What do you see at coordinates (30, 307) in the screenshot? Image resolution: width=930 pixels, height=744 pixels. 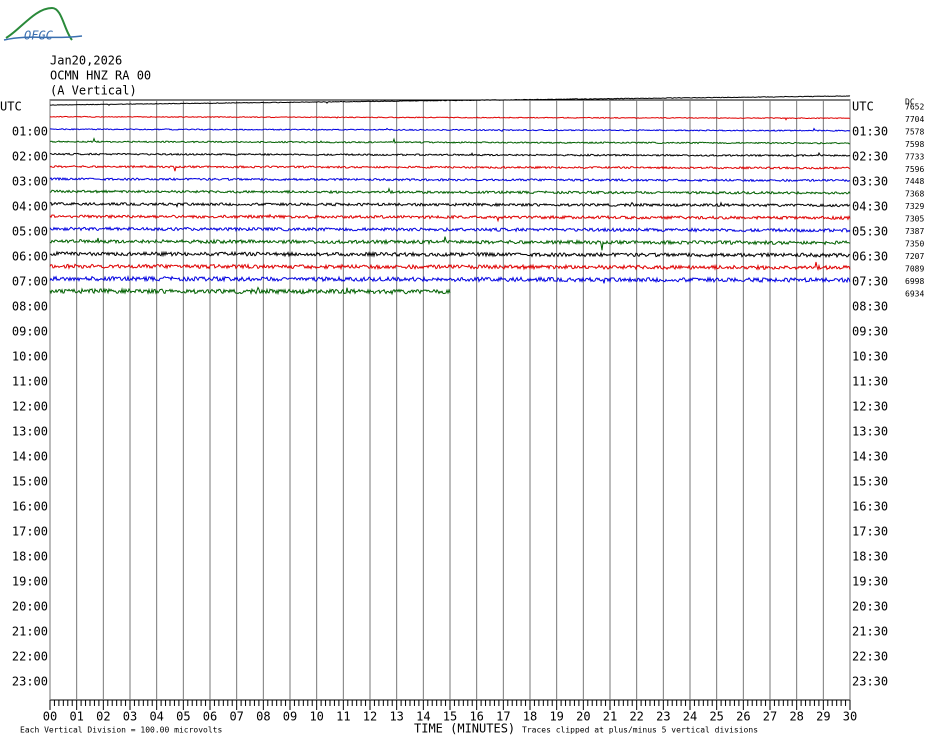 I see `left-time-label: 08:00` at bounding box center [30, 307].